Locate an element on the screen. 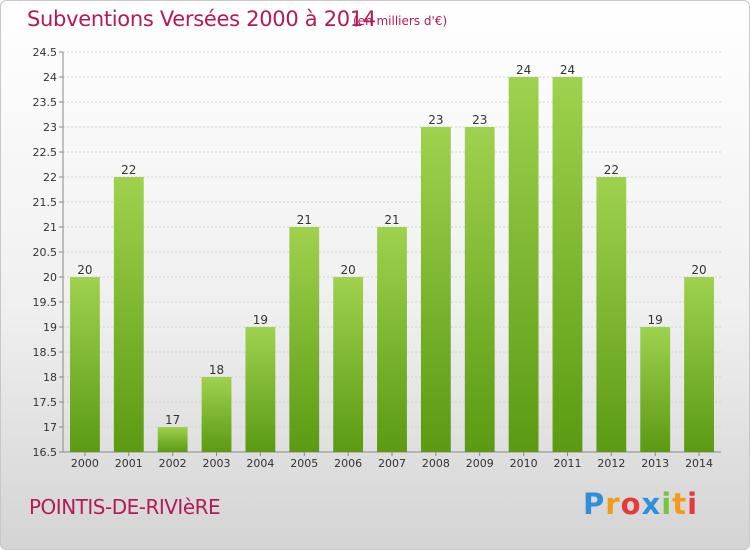 The width and height of the screenshot is (750, 550). logo-letter: t is located at coordinates (680, 504).